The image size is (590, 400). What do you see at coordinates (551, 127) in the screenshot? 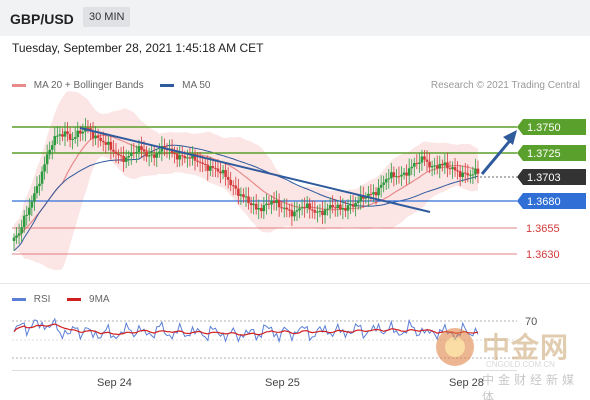
I see `level-label-1: 1.3750` at bounding box center [551, 127].